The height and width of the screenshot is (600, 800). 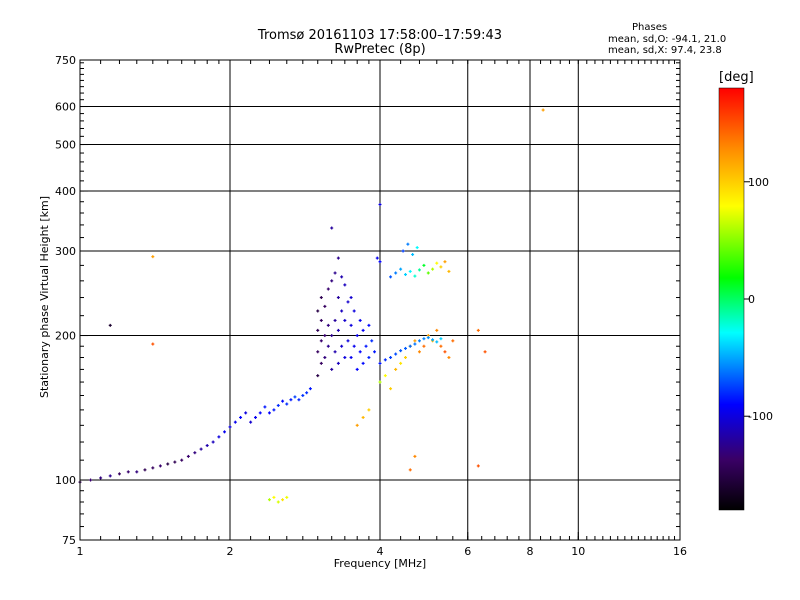 I want to click on y-tick-label: 400, so click(x=65, y=191).